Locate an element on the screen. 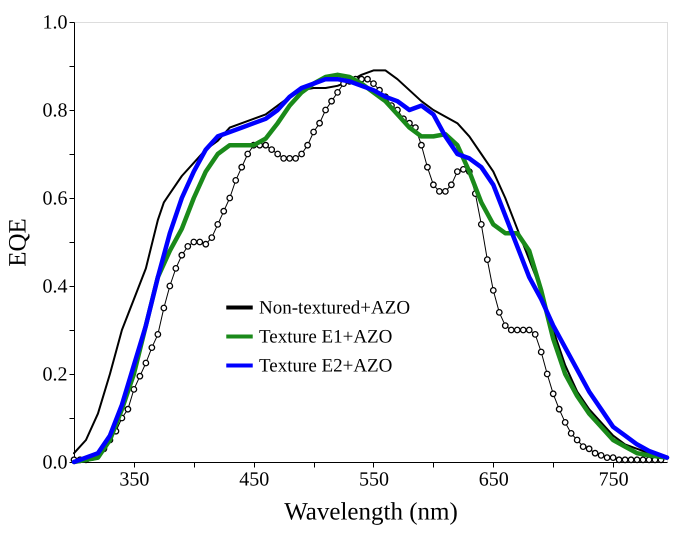 This screenshot has height=540, width=692. legend-label: Texture E1+AZO is located at coordinates (325, 337).